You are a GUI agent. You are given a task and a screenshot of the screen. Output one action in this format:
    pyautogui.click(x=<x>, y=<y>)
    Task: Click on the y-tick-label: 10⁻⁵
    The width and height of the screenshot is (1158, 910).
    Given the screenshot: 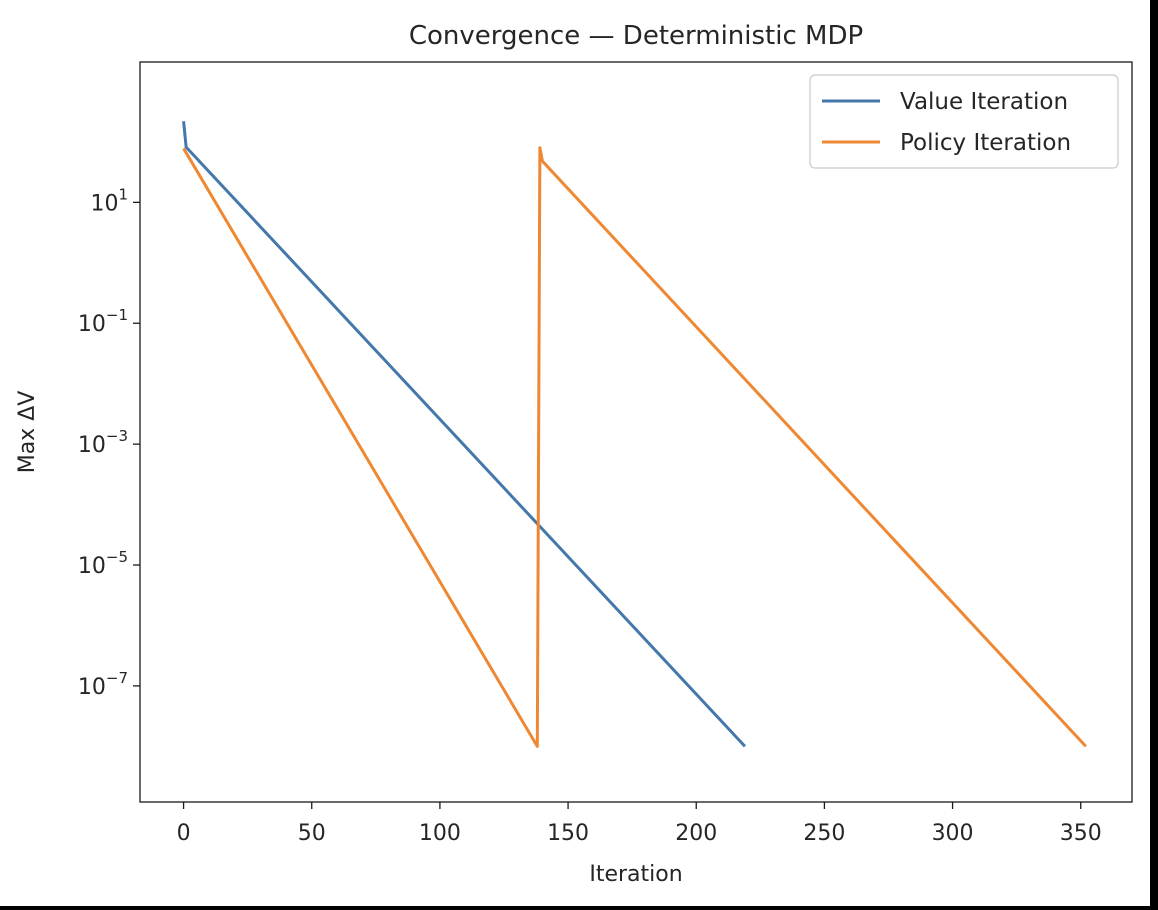 What is the action you would take?
    pyautogui.click(x=103, y=563)
    